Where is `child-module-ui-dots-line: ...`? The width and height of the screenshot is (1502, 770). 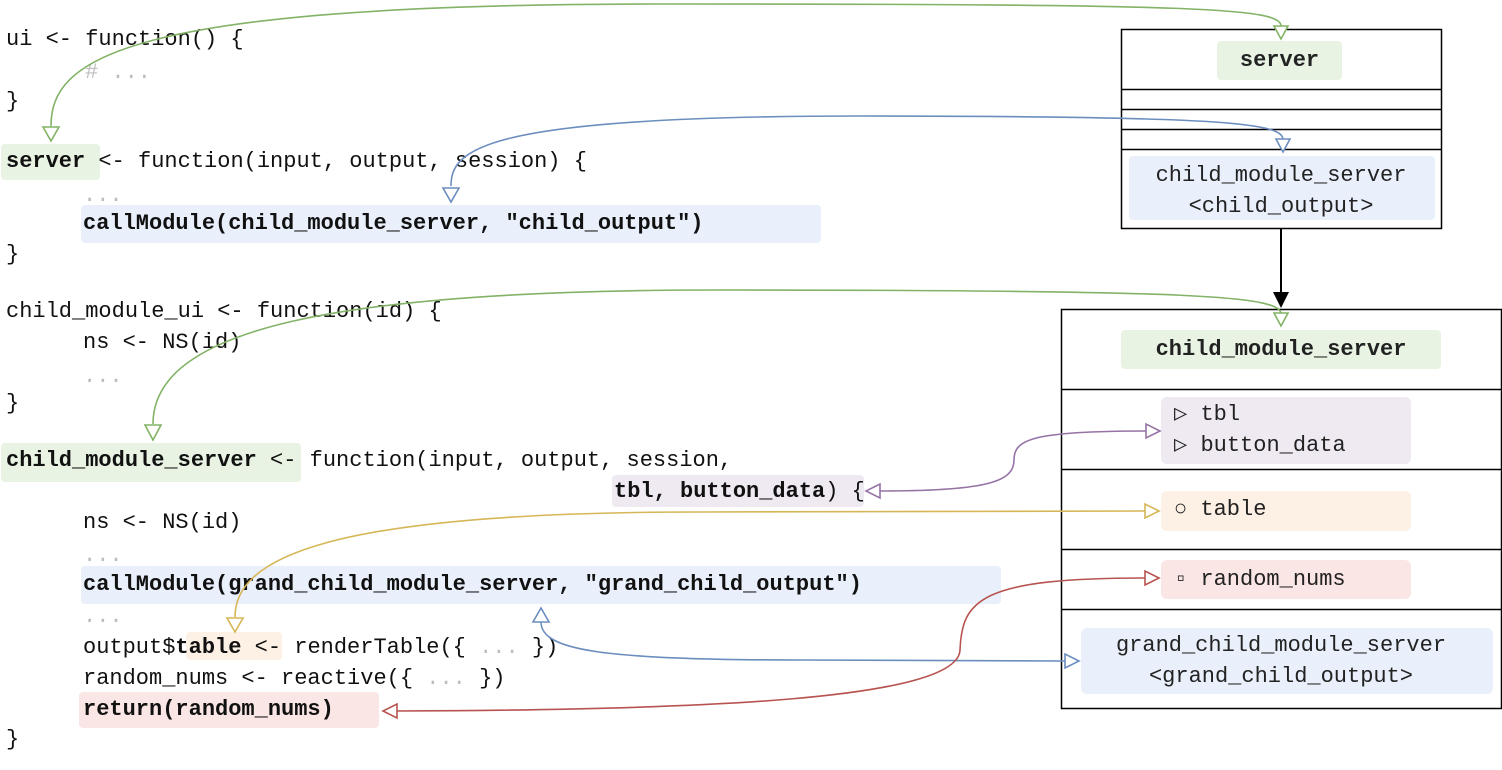 child-module-ui-dots-line: ... is located at coordinates (103, 376).